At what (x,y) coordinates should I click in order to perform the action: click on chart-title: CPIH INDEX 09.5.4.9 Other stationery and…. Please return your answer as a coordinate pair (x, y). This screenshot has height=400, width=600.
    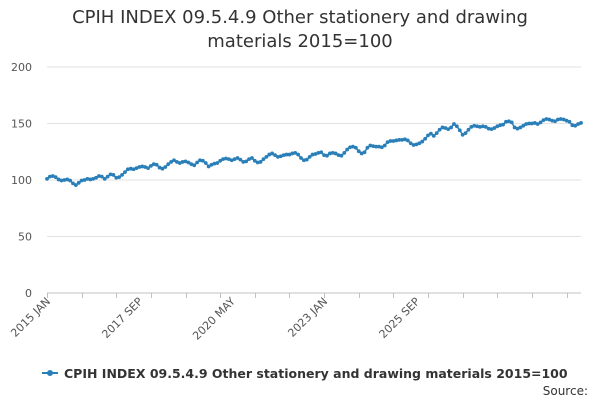
    Looking at the image, I should click on (300, 30).